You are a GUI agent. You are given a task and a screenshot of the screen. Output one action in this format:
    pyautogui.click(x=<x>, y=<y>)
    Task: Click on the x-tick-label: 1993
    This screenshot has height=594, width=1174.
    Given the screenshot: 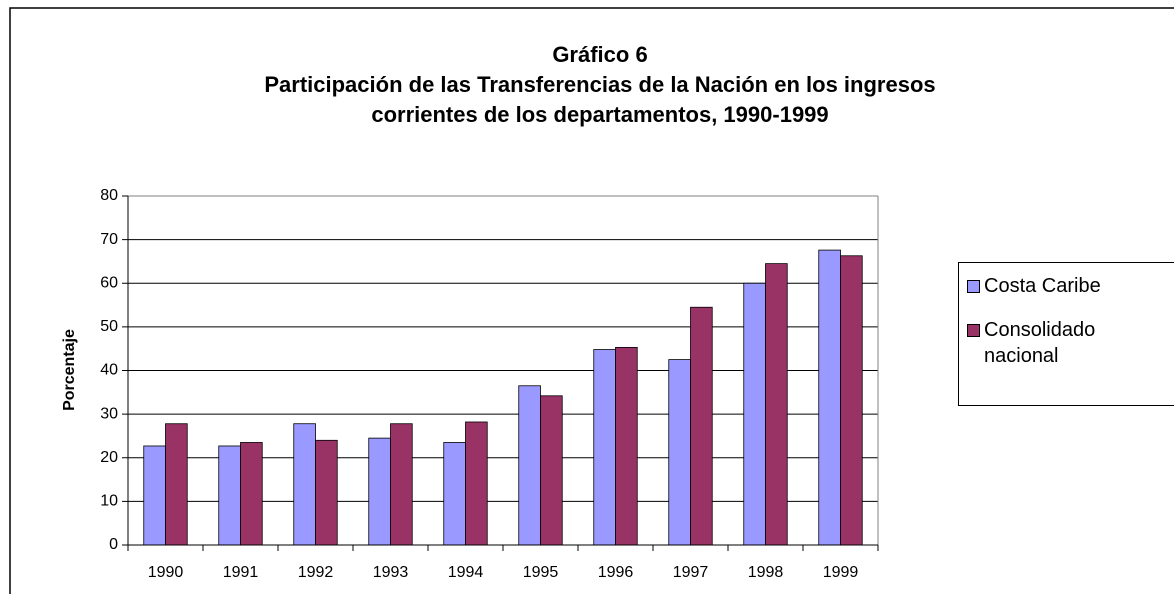 What is the action you would take?
    pyautogui.click(x=391, y=572)
    